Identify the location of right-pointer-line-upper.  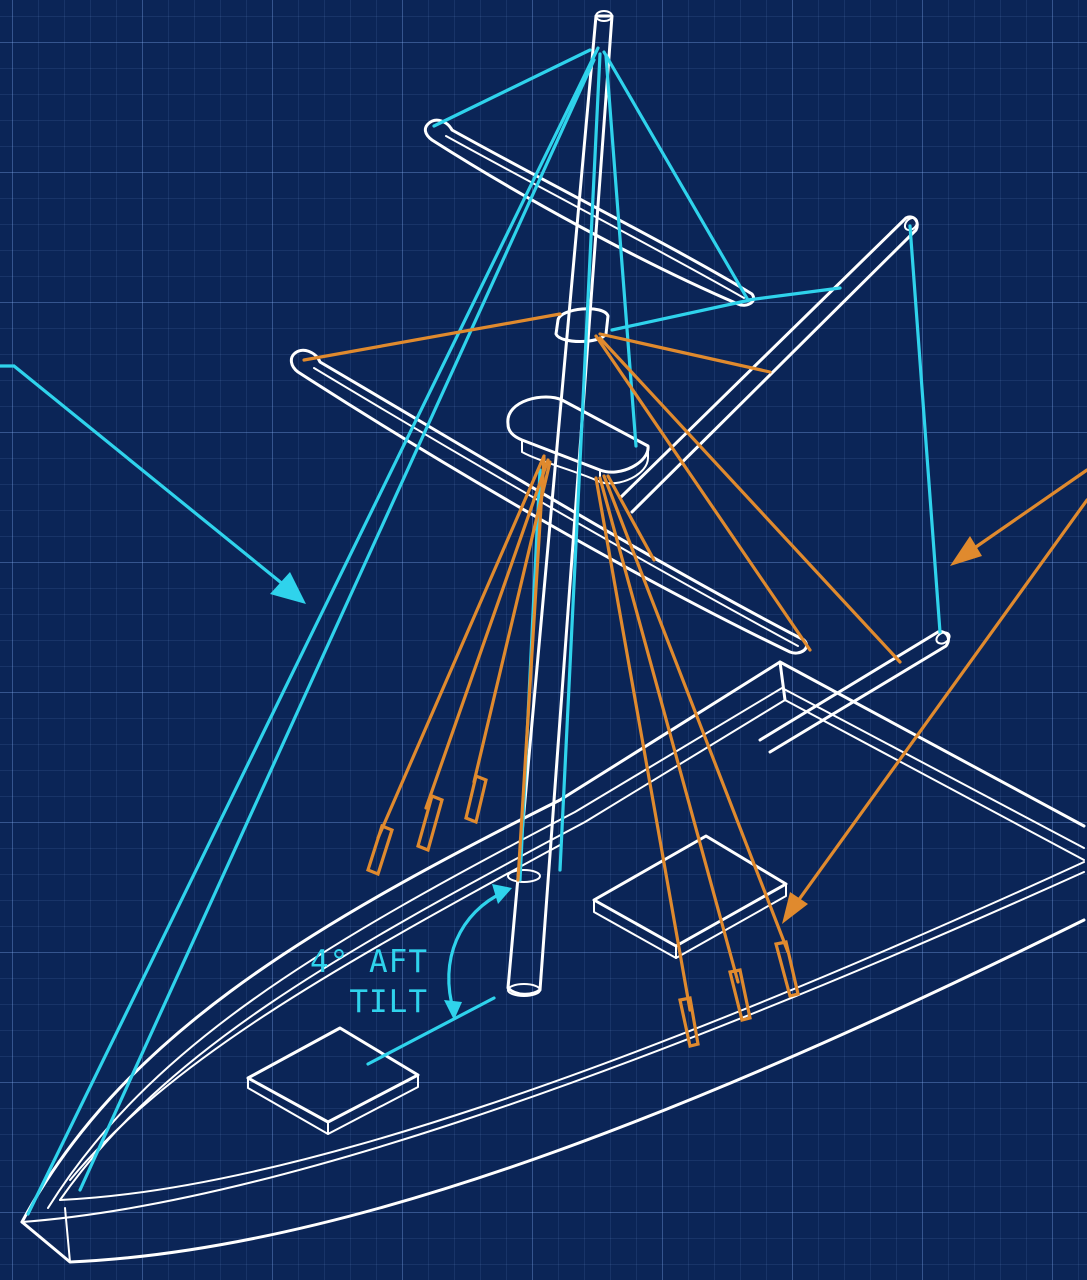
(1022, 514).